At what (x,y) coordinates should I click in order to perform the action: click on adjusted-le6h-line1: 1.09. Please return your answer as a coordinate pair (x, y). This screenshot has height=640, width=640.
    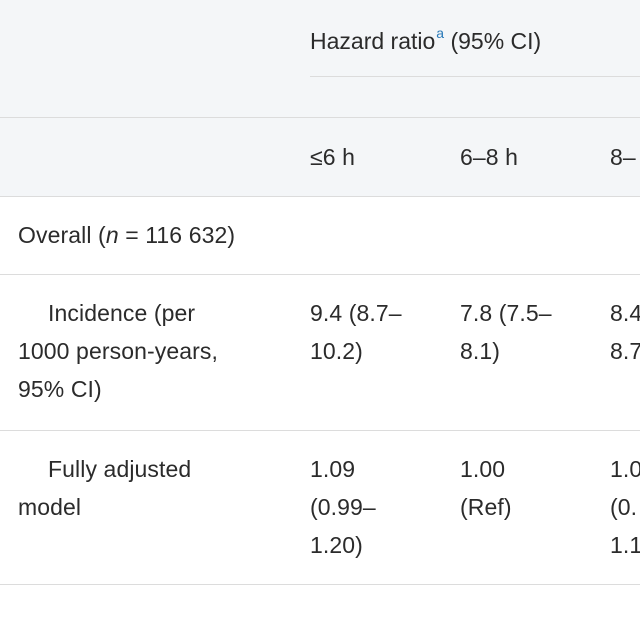
    Looking at the image, I should click on (333, 469).